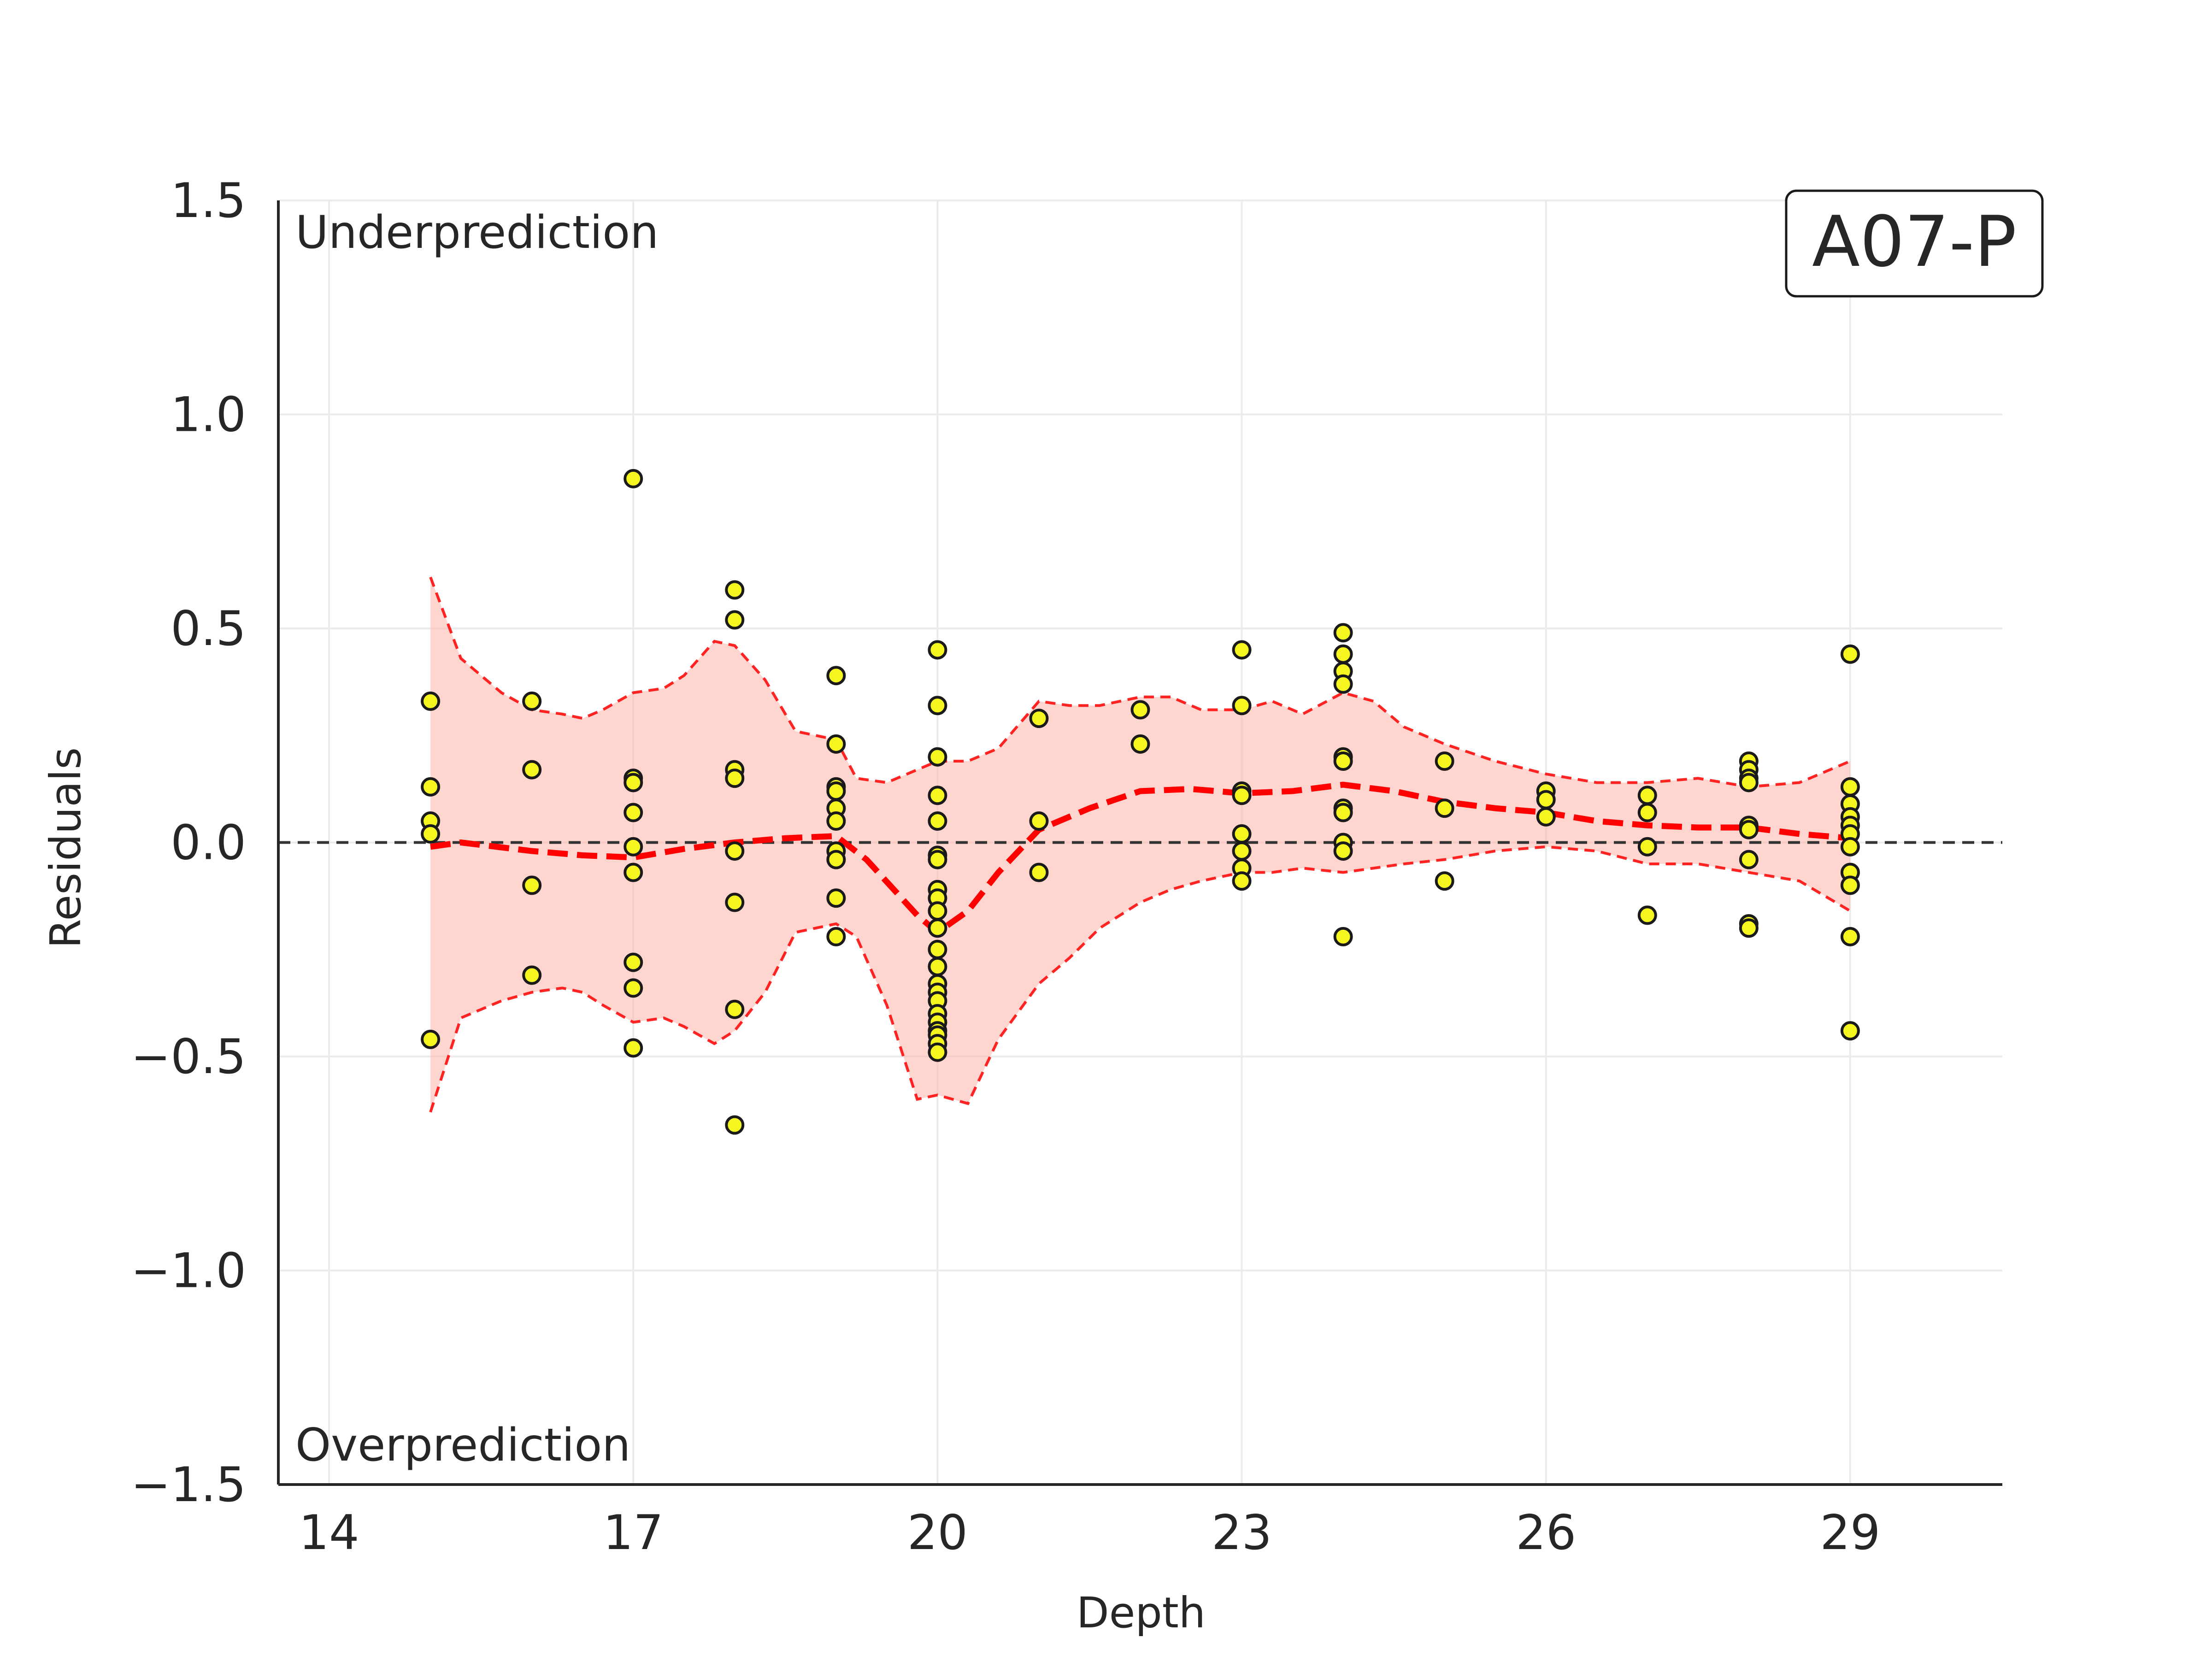  Describe the element at coordinates (1141, 1613) in the screenshot. I see `x-axis-title: Depth` at that location.